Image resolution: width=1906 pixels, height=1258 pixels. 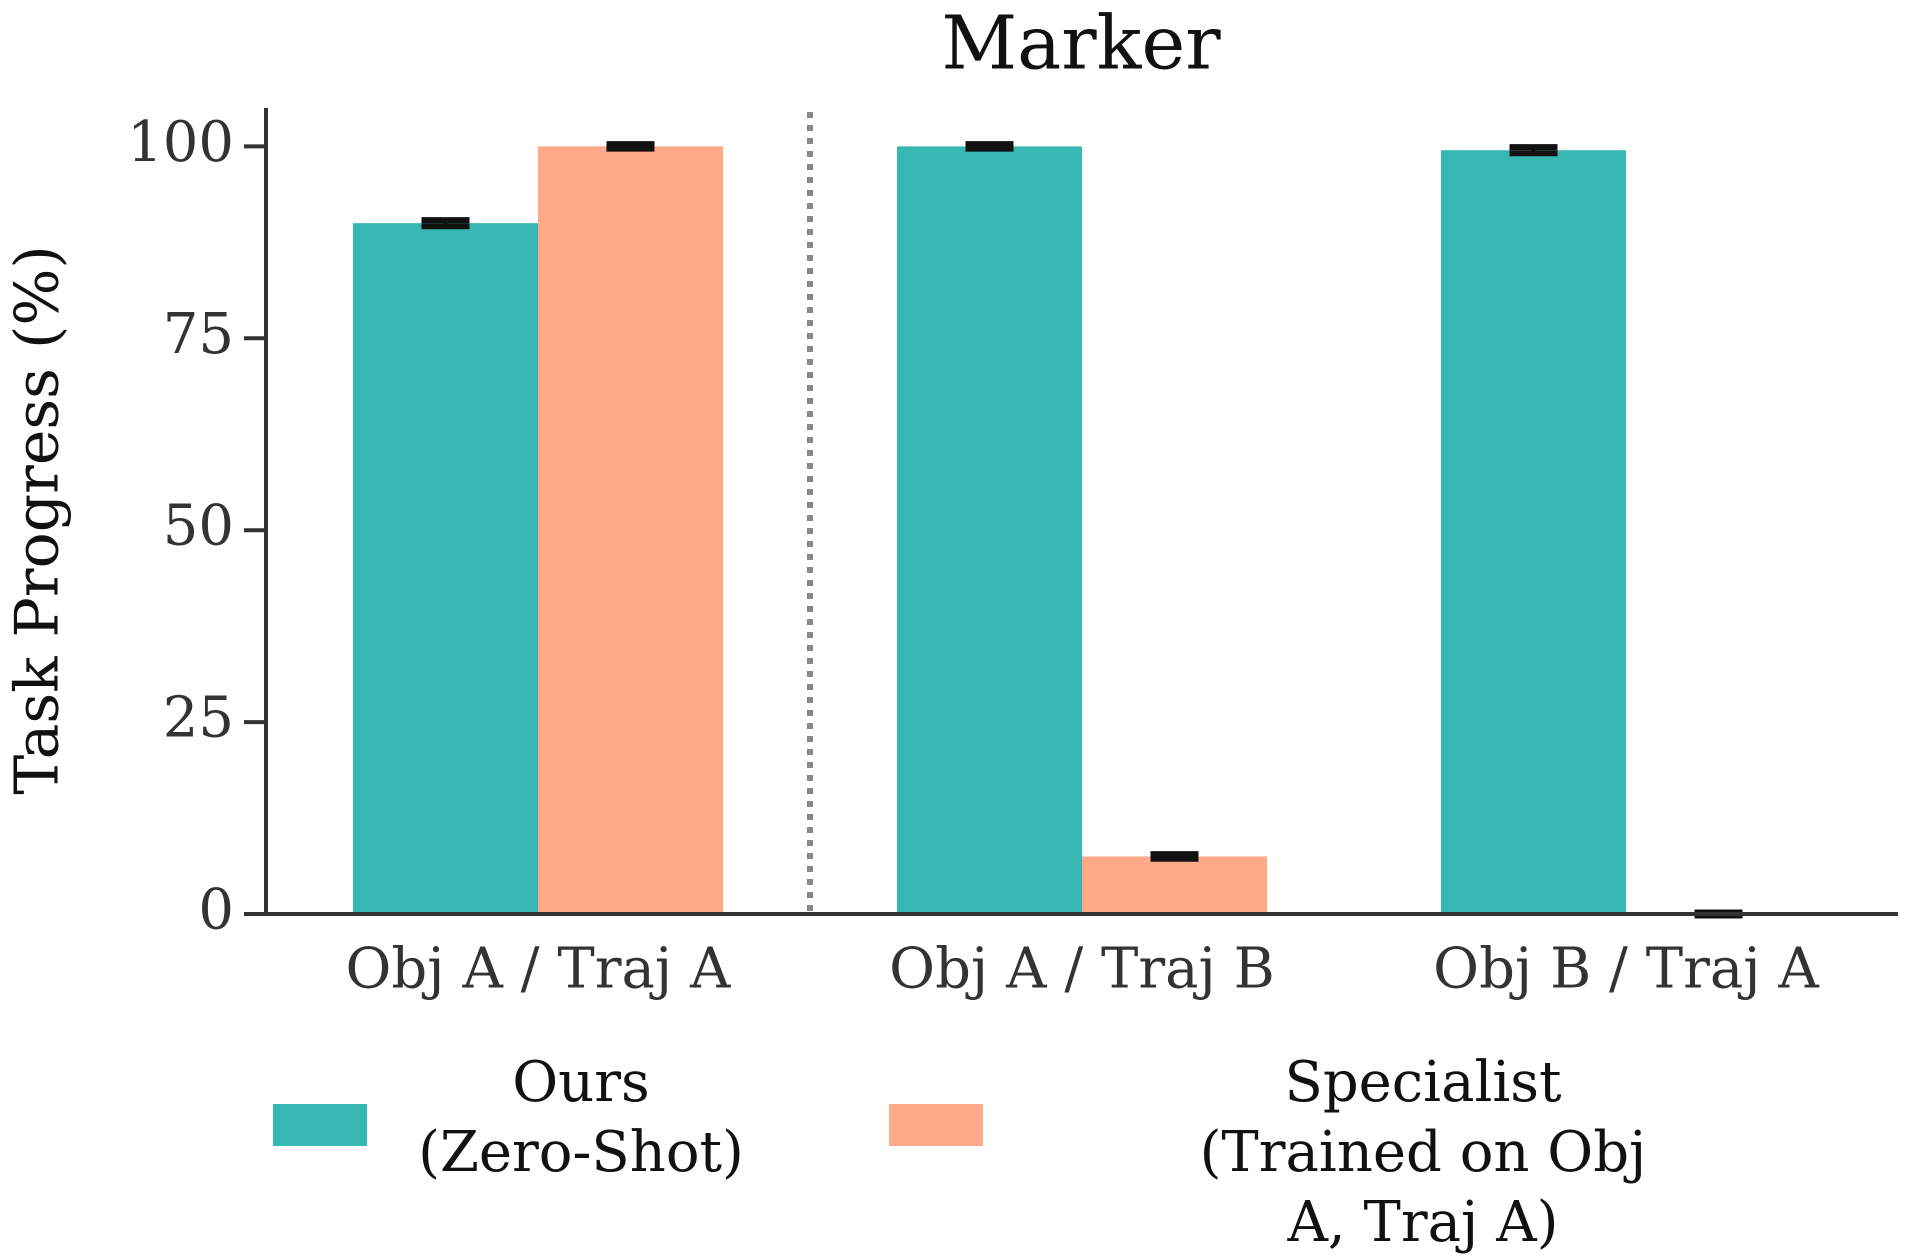 What do you see at coordinates (198, 526) in the screenshot?
I see `y-tick-label: 50` at bounding box center [198, 526].